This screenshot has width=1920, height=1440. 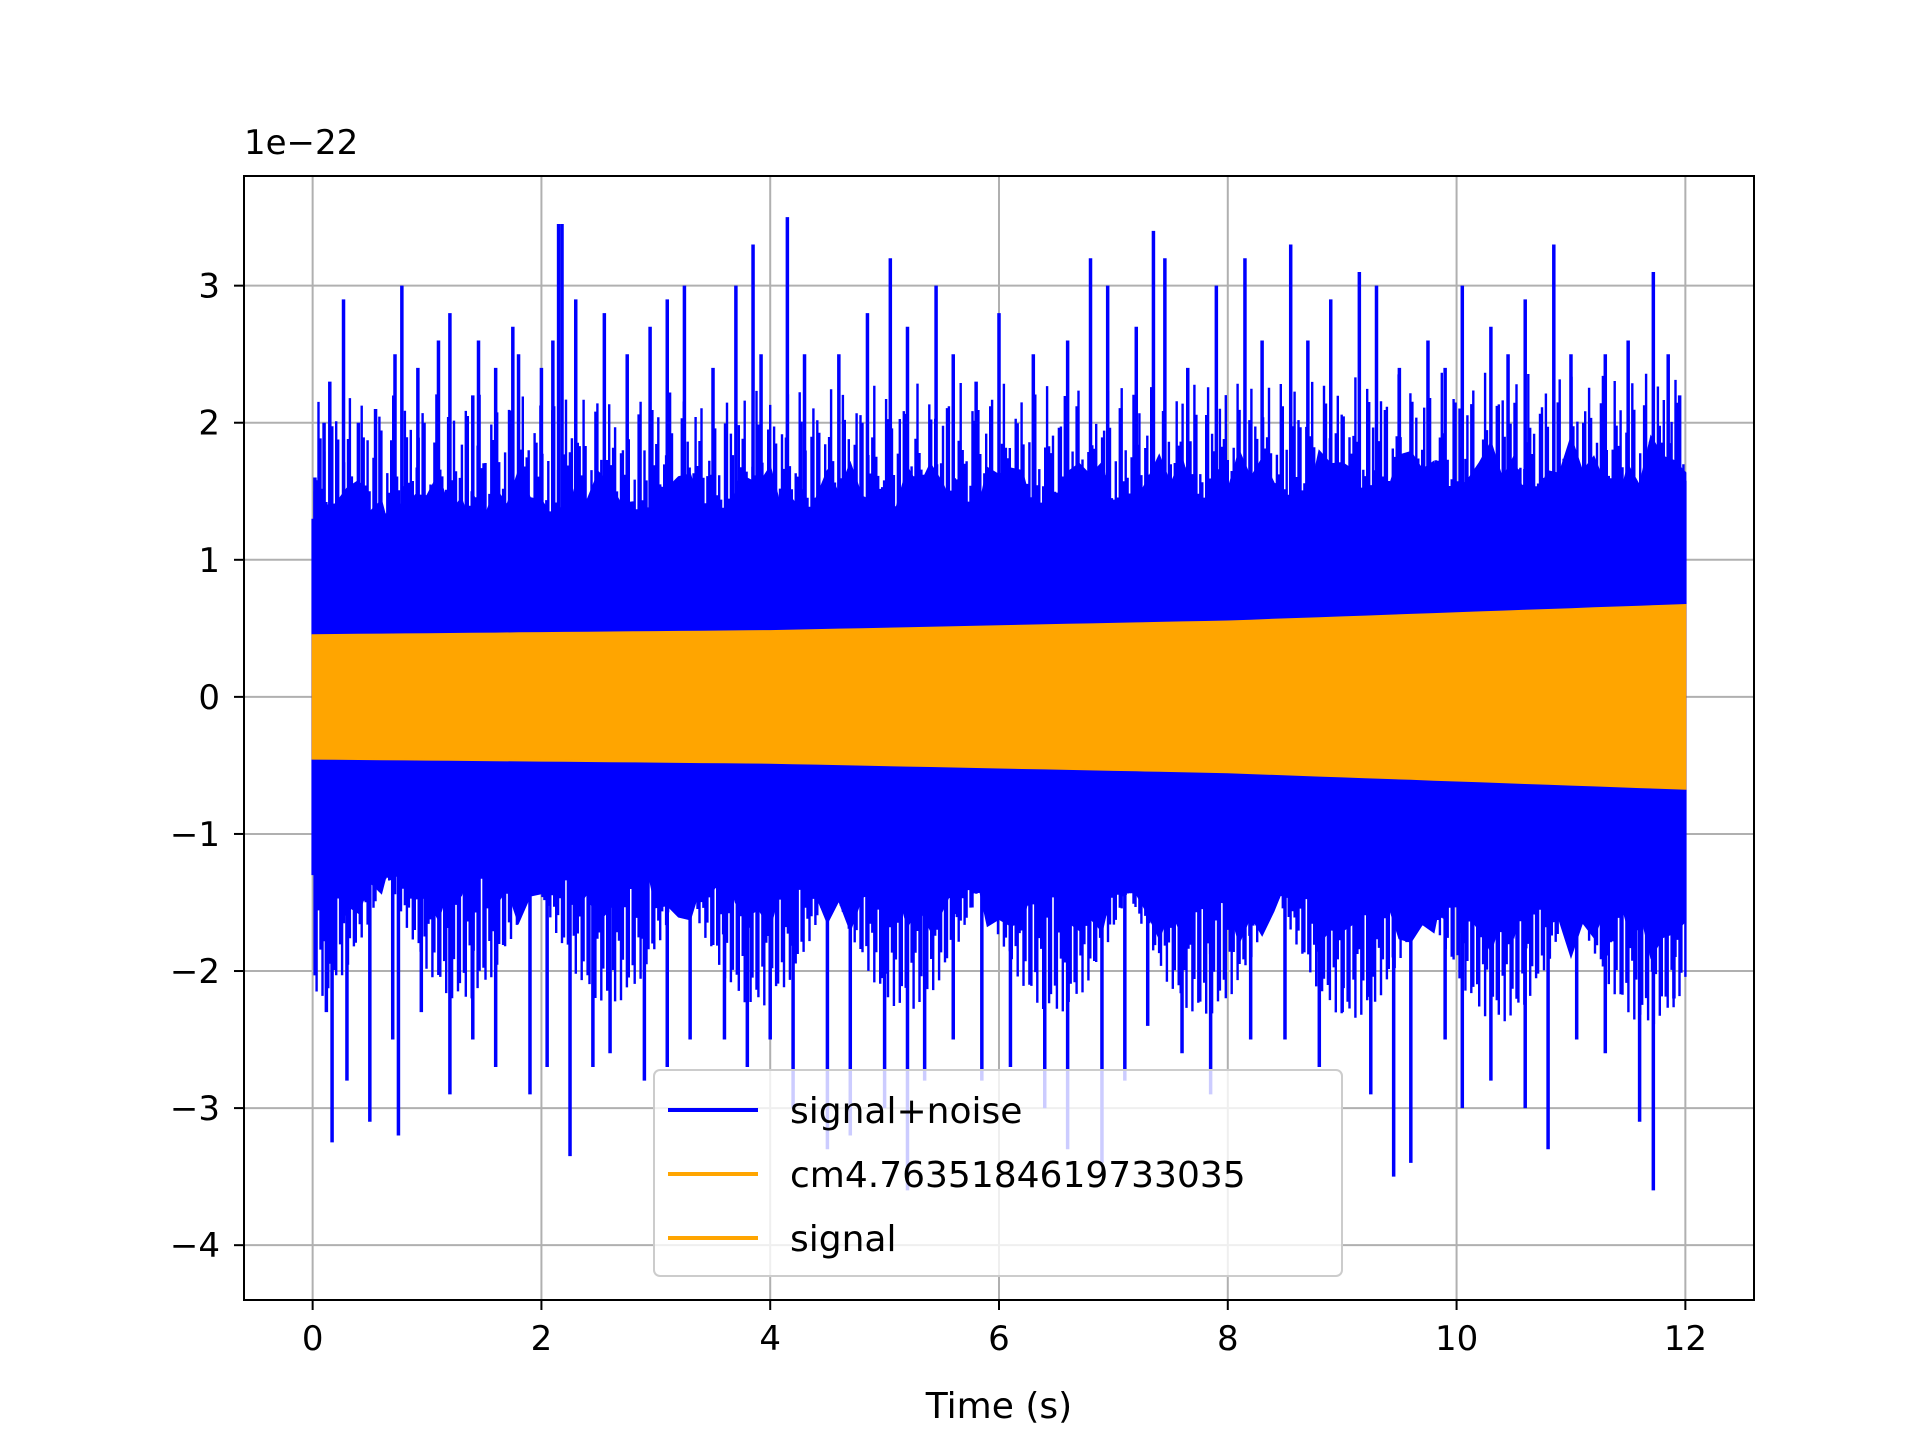 I want to click on x-tick-label-3: 6, so click(x=999, y=1339).